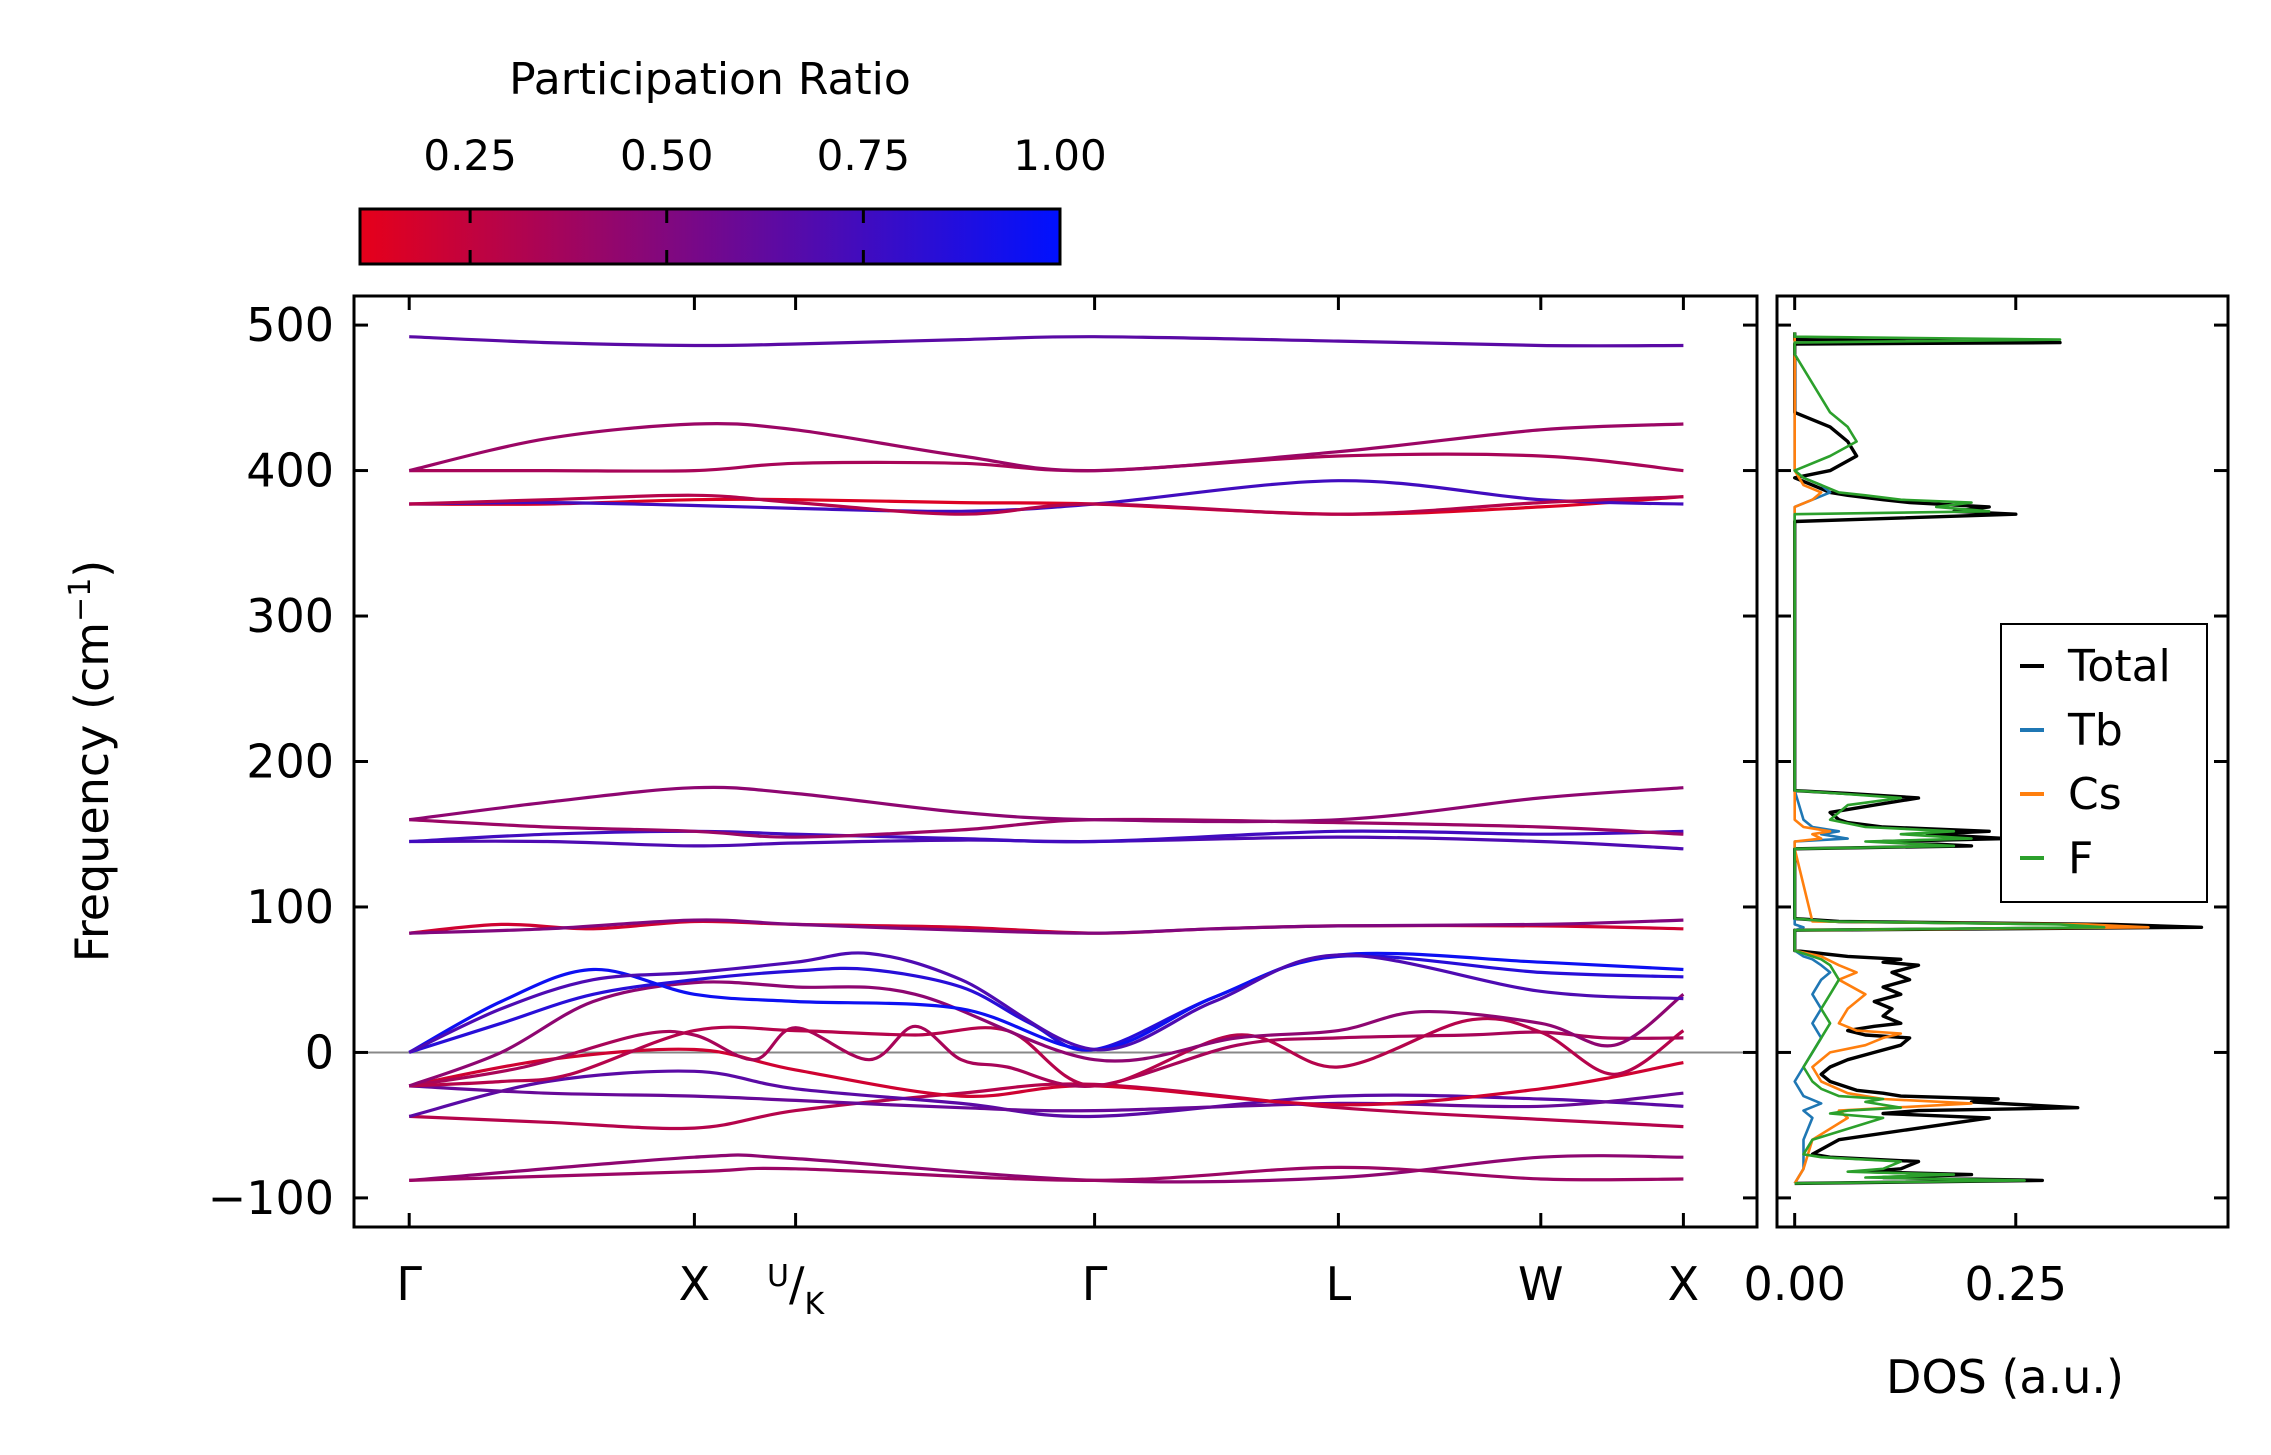  I want to click on y-tick-label: 300, so click(290, 616).